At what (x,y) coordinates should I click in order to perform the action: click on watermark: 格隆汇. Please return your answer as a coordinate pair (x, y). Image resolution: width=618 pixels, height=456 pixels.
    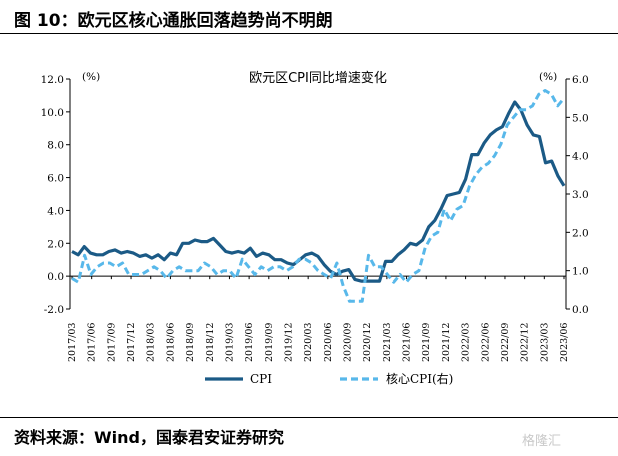
    Looking at the image, I should click on (542, 441).